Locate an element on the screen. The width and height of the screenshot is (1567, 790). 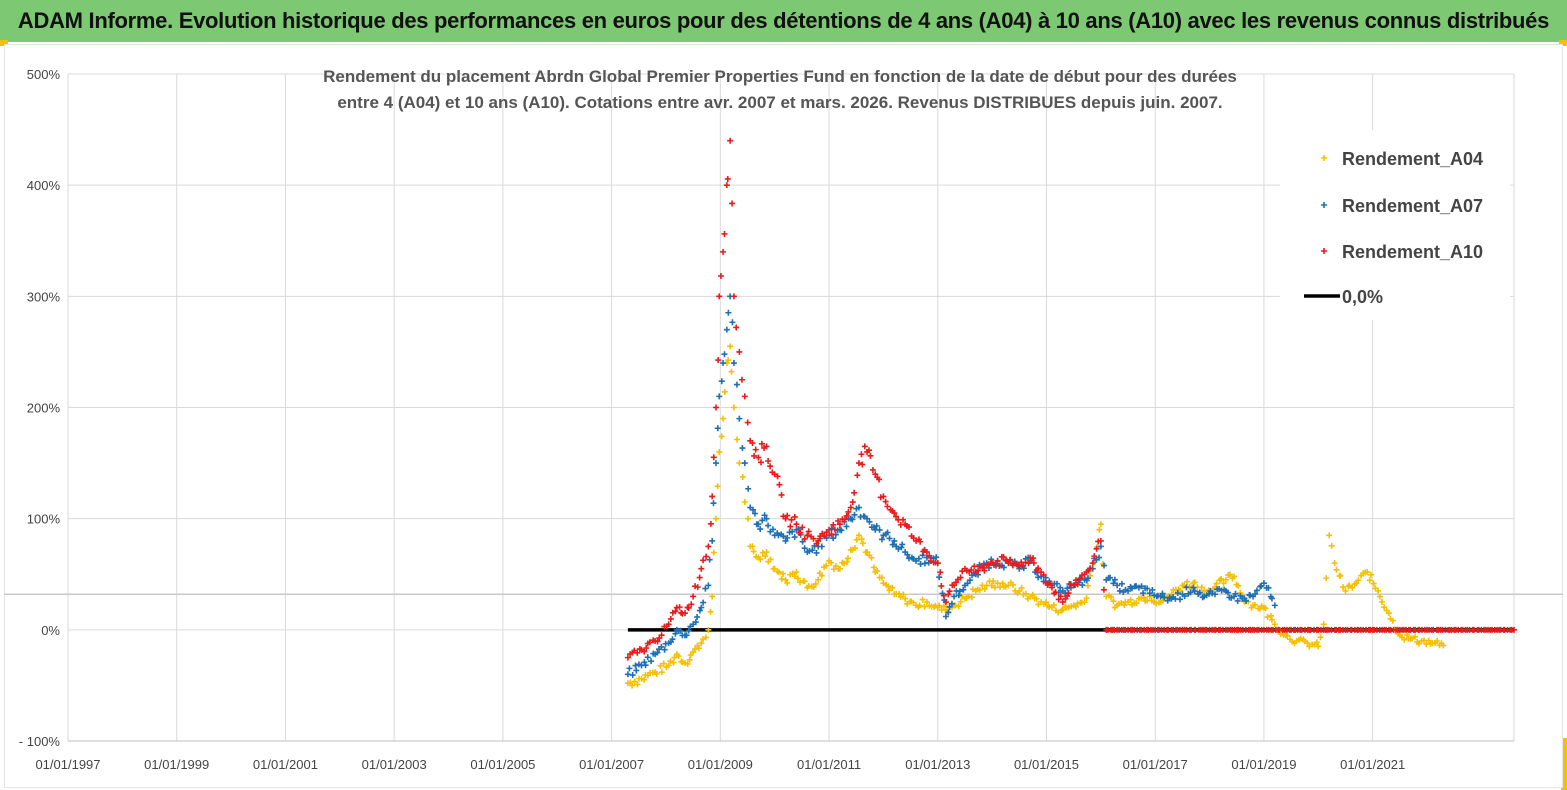
x-tick-label: 01/01/2003 is located at coordinates (394, 764).